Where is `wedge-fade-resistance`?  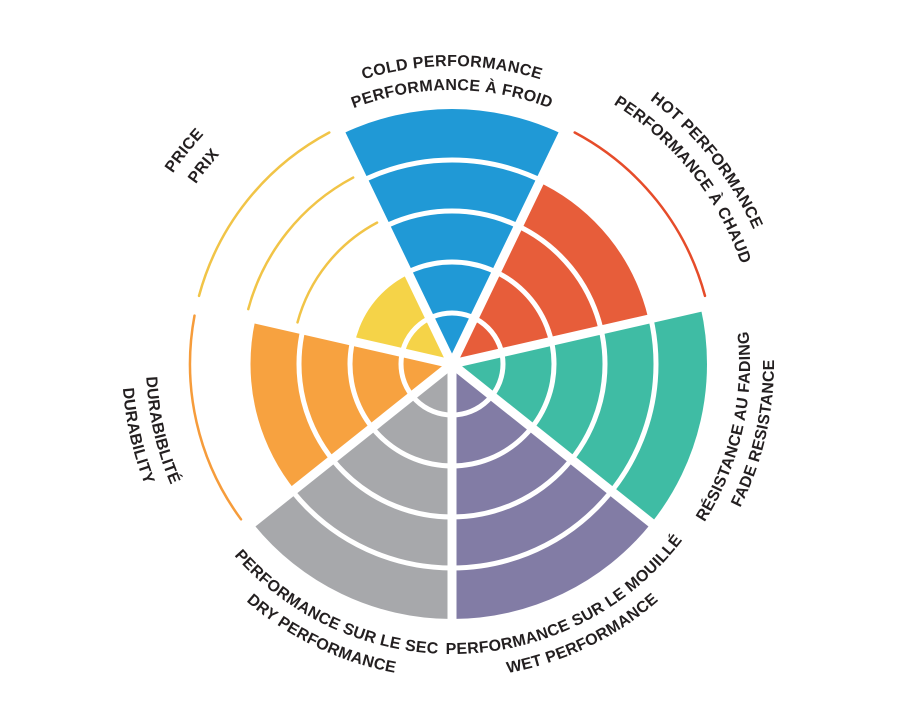 wedge-fade-resistance is located at coordinates (580, 415).